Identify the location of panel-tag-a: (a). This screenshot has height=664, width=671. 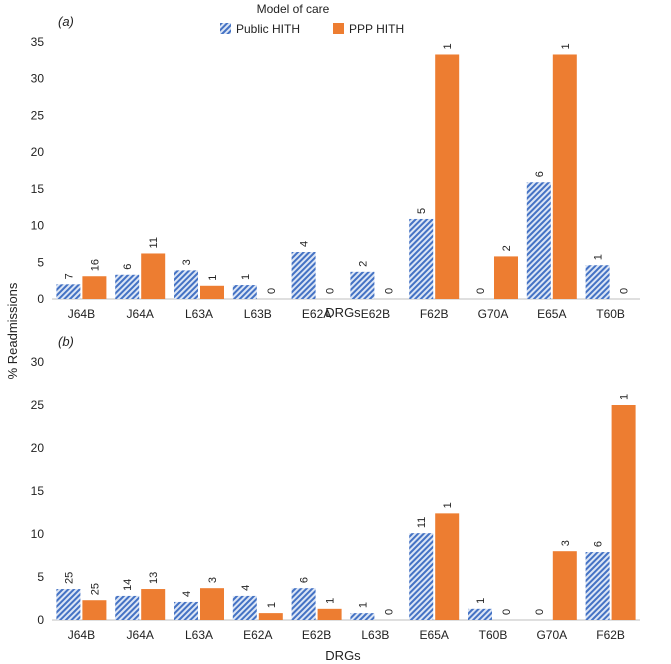
(66, 21).